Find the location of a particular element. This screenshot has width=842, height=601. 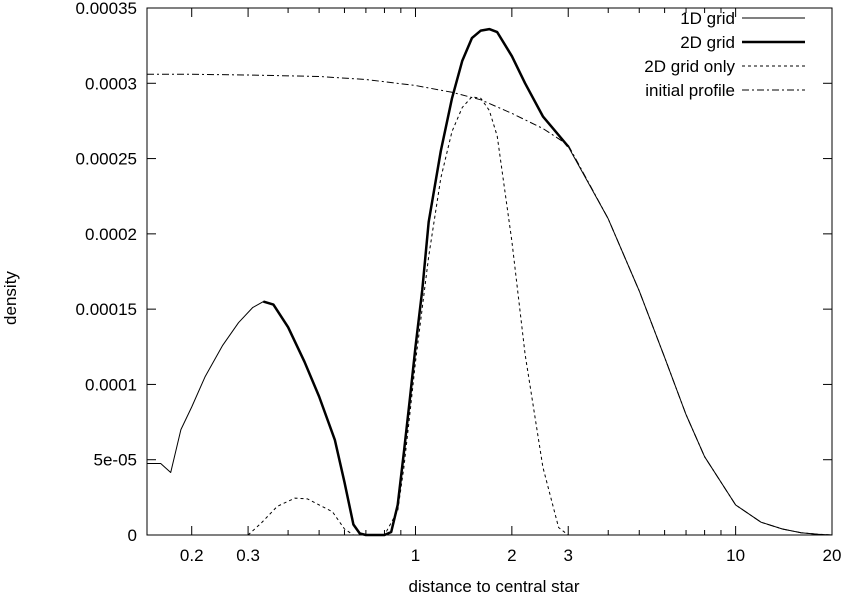

legend-label: 1D grid is located at coordinates (707, 18).